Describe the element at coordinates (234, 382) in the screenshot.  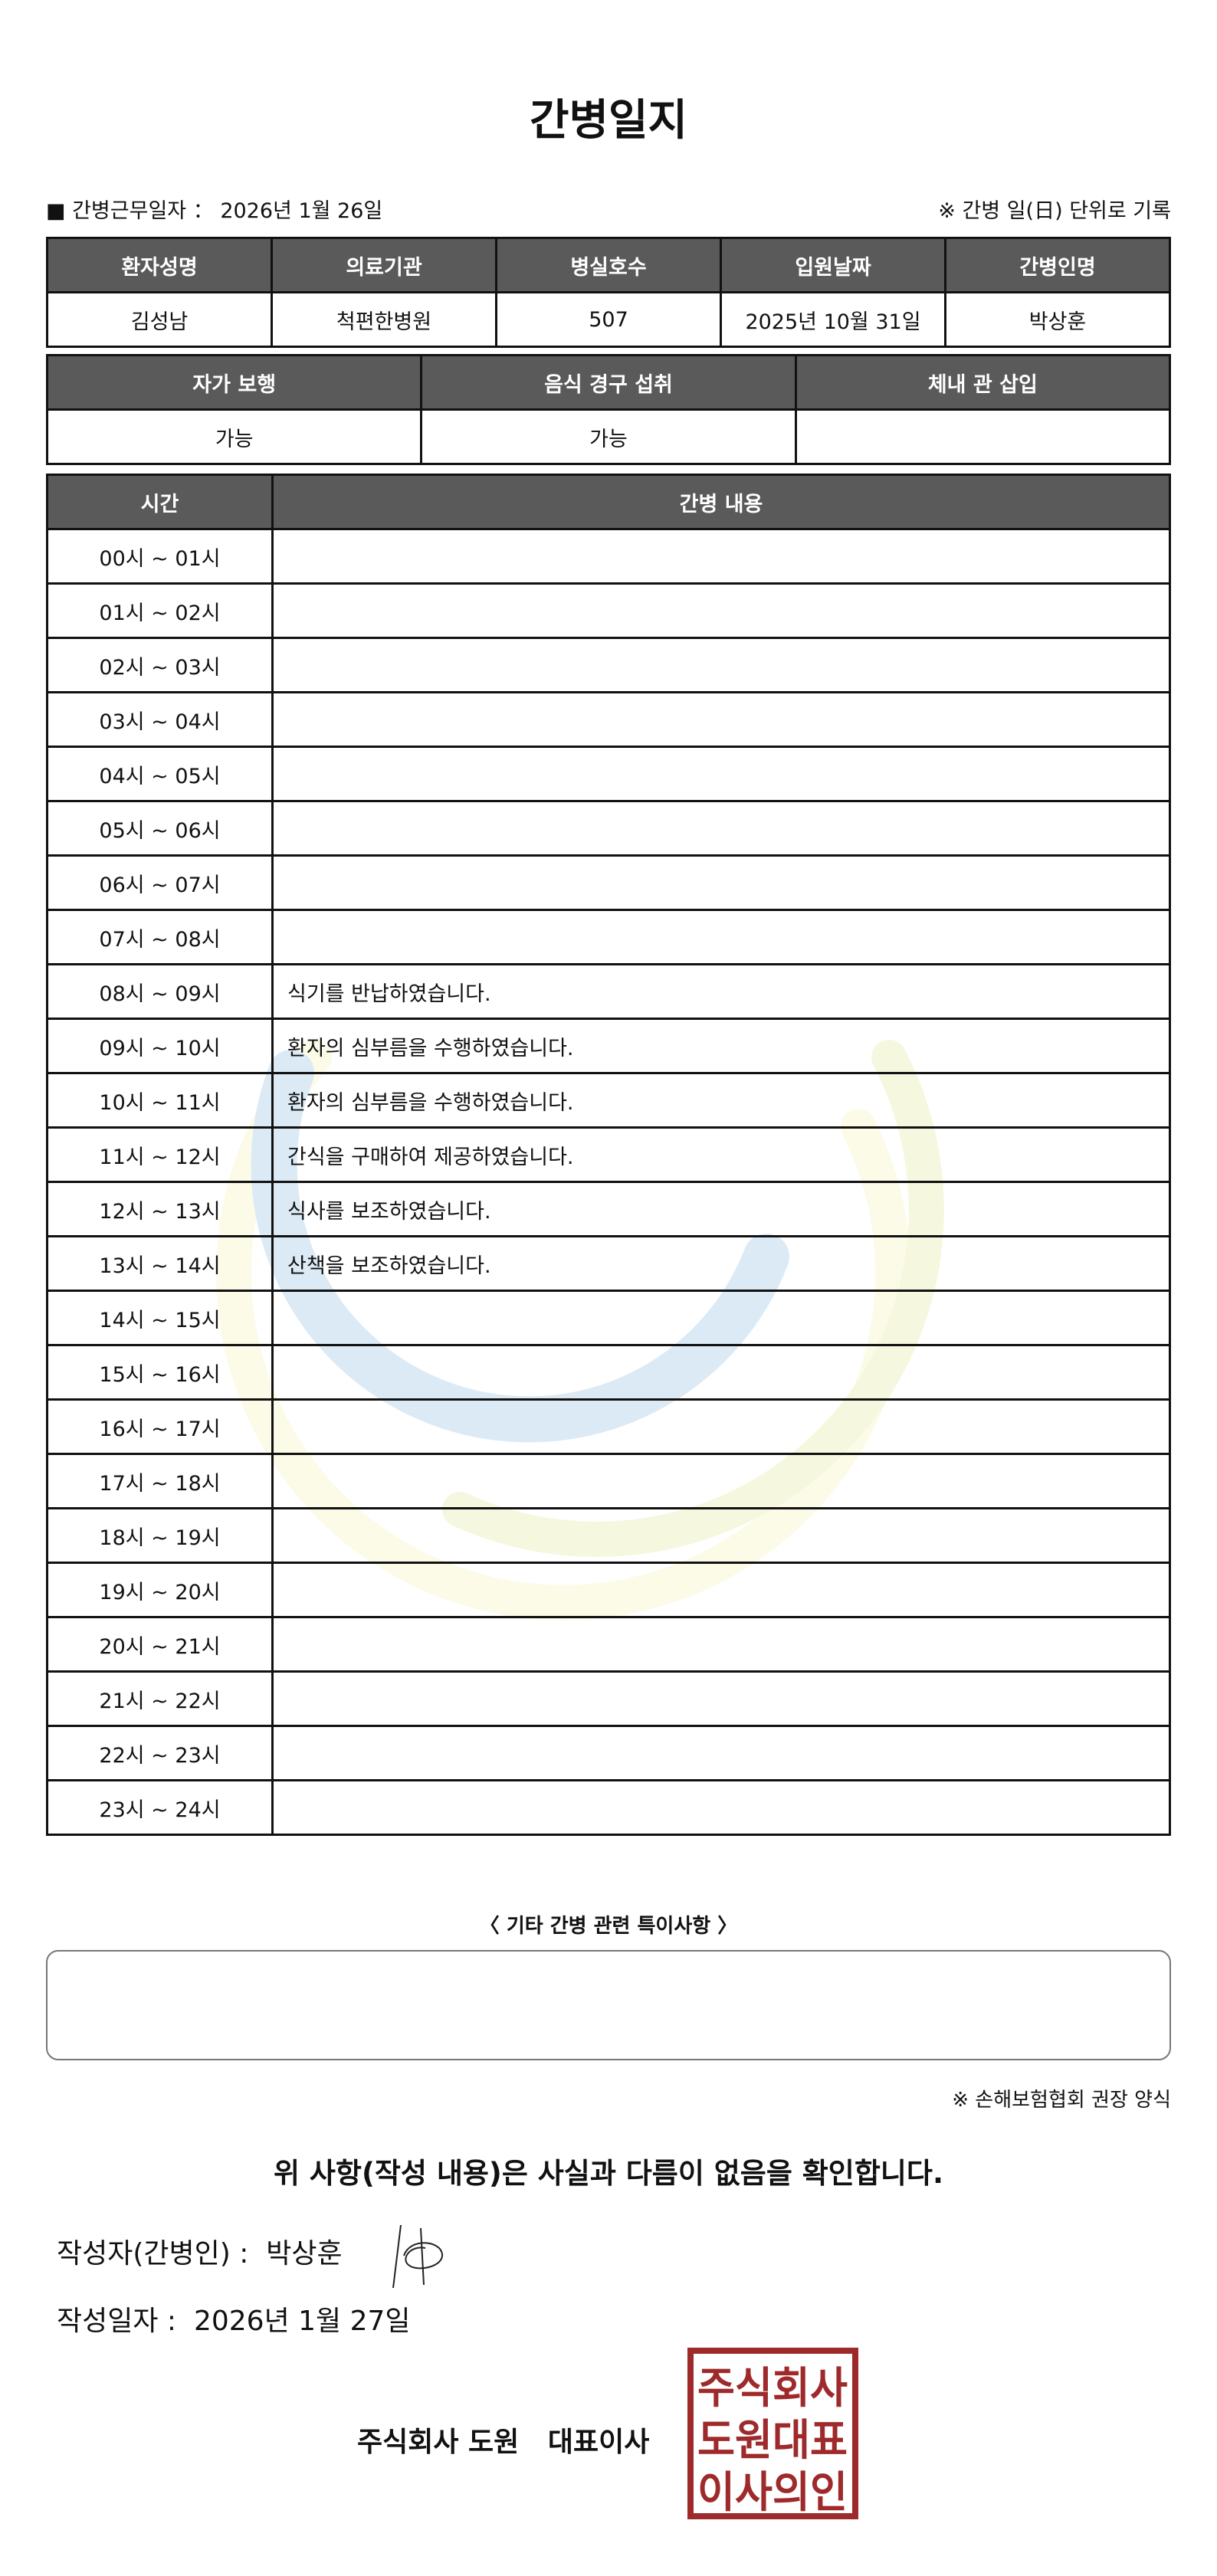
I see `status-header: 자가 보행` at that location.